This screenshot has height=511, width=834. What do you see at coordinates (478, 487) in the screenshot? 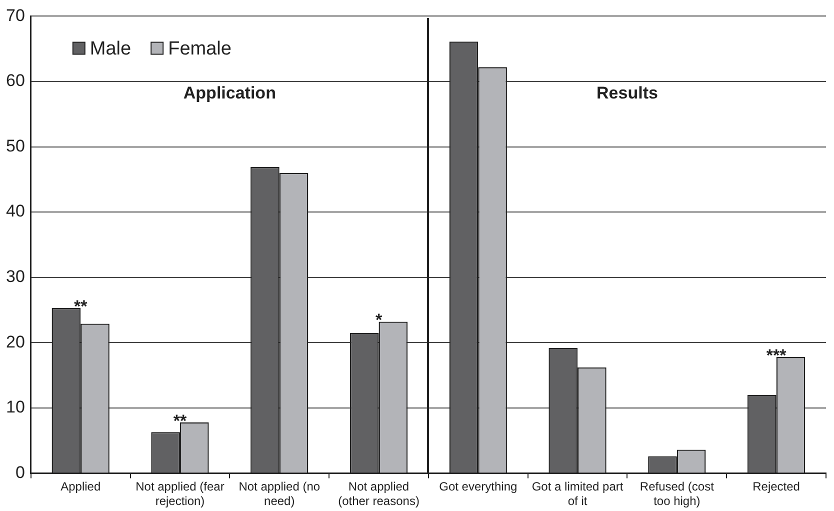
I see `x-tick-label: Got everything` at bounding box center [478, 487].